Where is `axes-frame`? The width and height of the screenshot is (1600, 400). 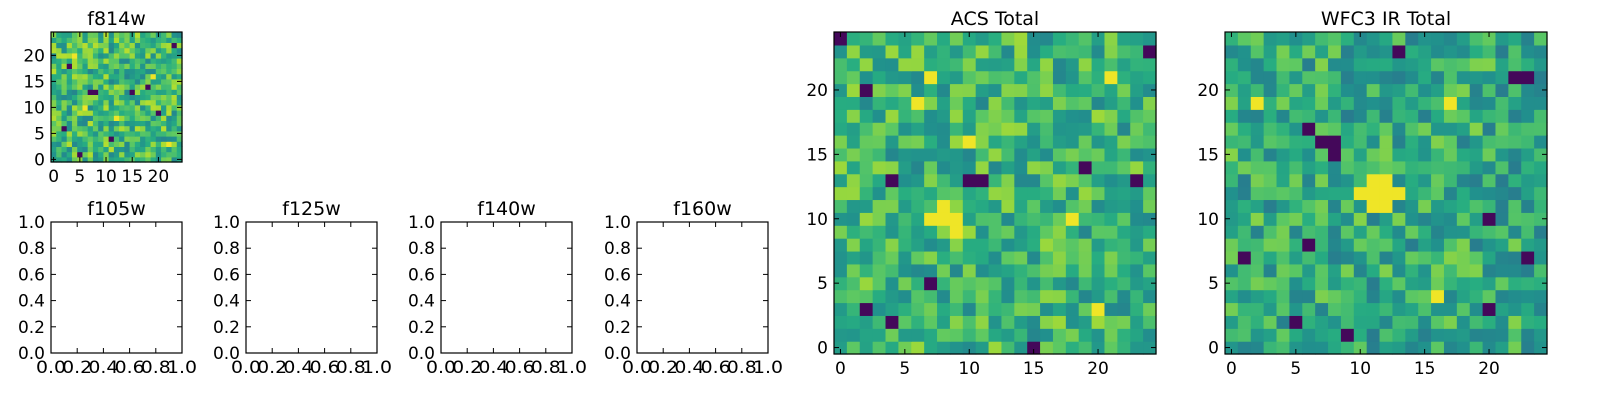
axes-frame is located at coordinates (311, 287).